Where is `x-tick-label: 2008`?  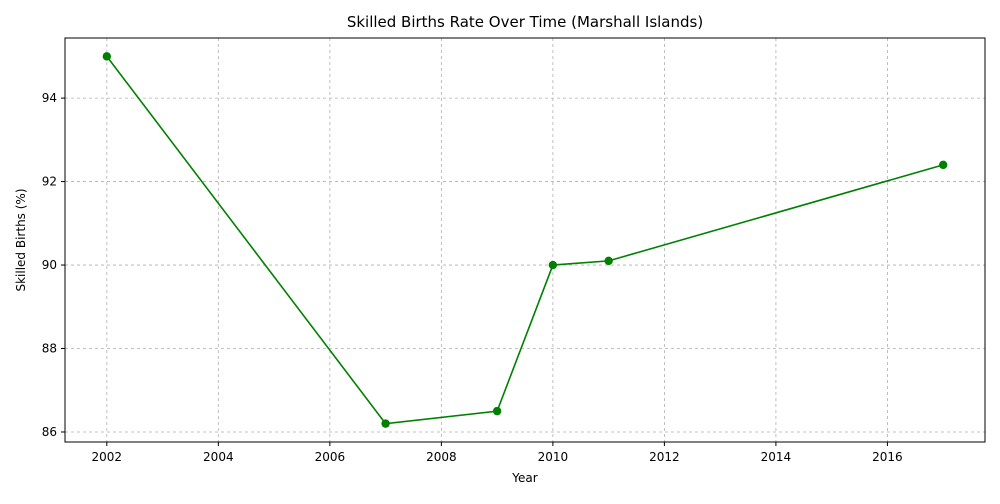 x-tick-label: 2008 is located at coordinates (441, 457).